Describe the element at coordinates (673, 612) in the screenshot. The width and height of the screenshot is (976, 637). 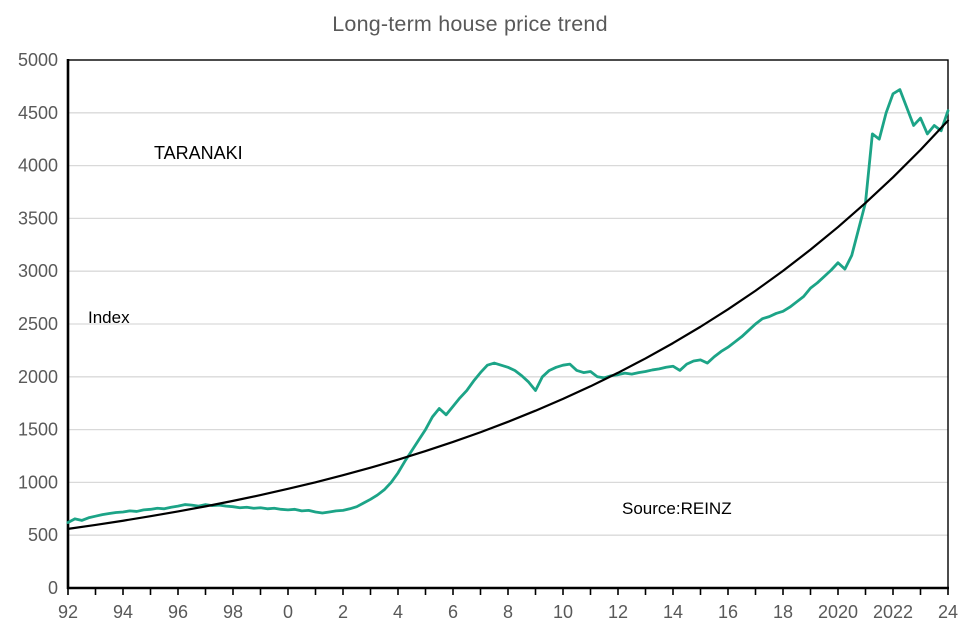
I see `x-tick-label: 14` at that location.